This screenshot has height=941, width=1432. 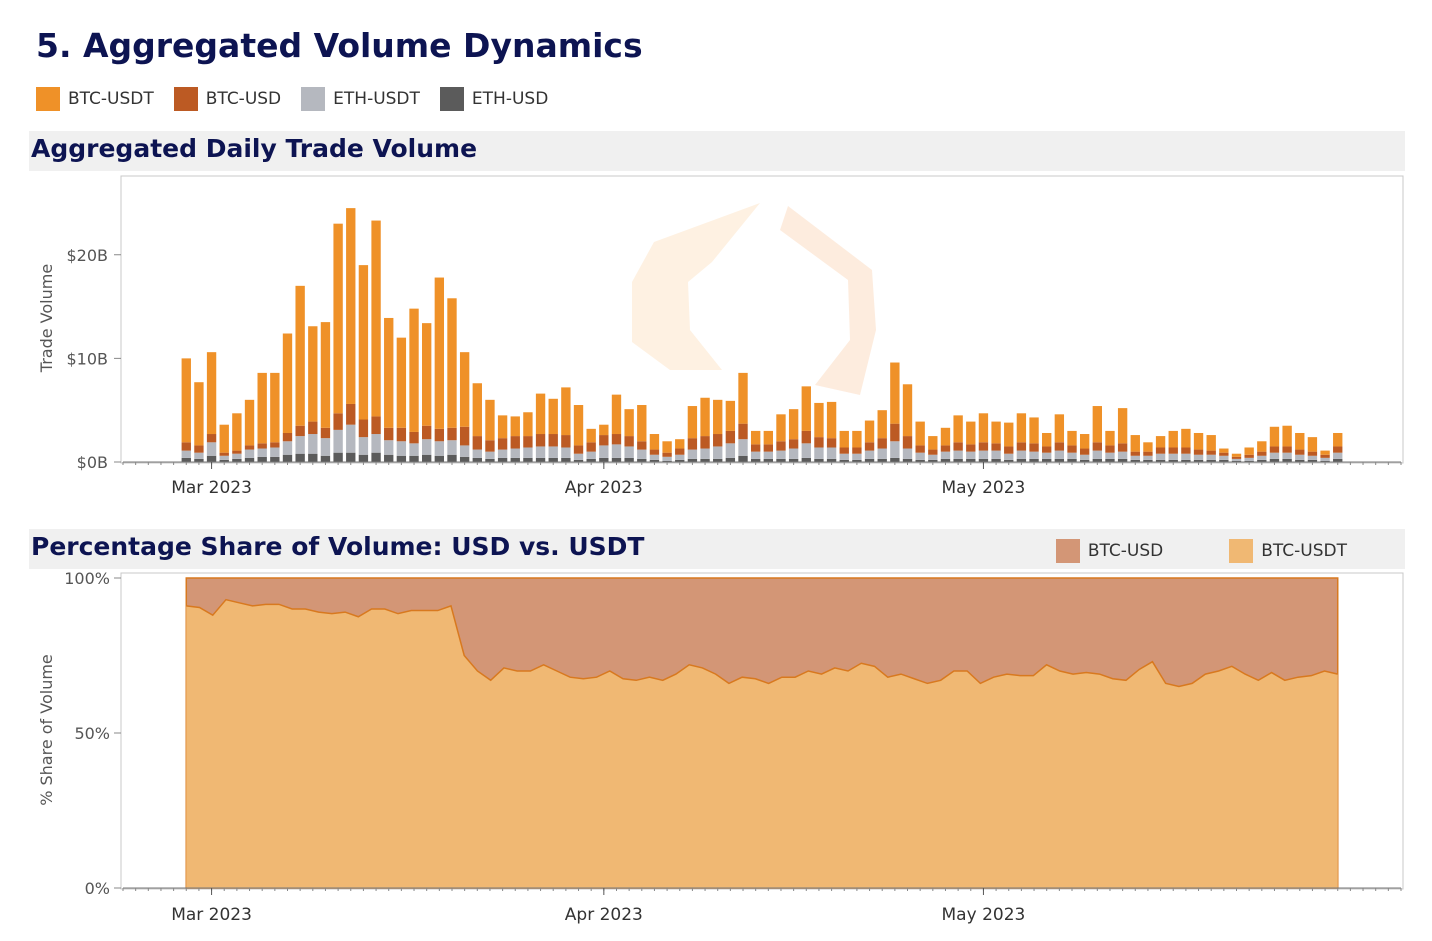 I want to click on legend-item-eth-usdt: ETH-USDT, so click(x=360, y=99).